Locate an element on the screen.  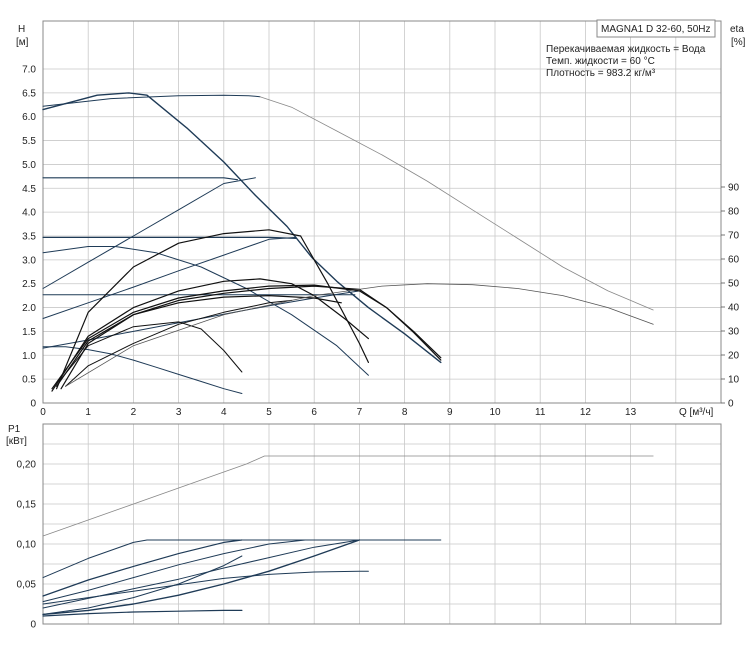
y-tick-label: 1.0 is located at coordinates (29, 356).